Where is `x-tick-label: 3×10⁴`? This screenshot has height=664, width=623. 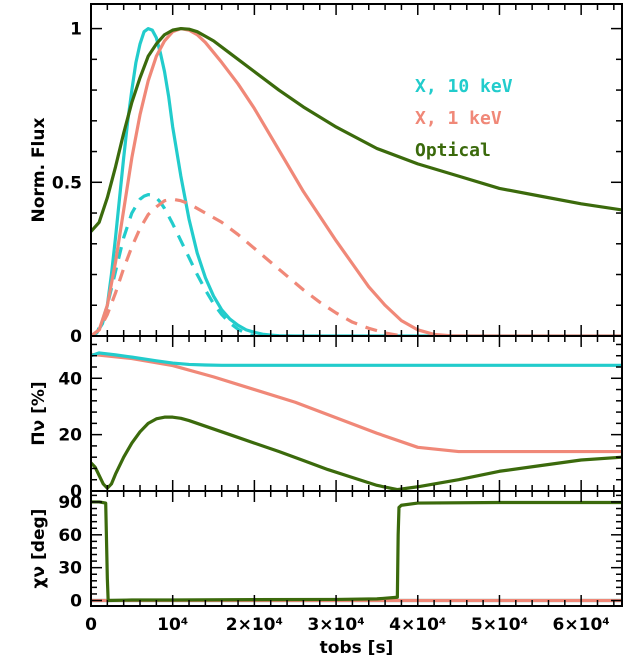
x-tick-label: 3×10⁴ is located at coordinates (335, 625).